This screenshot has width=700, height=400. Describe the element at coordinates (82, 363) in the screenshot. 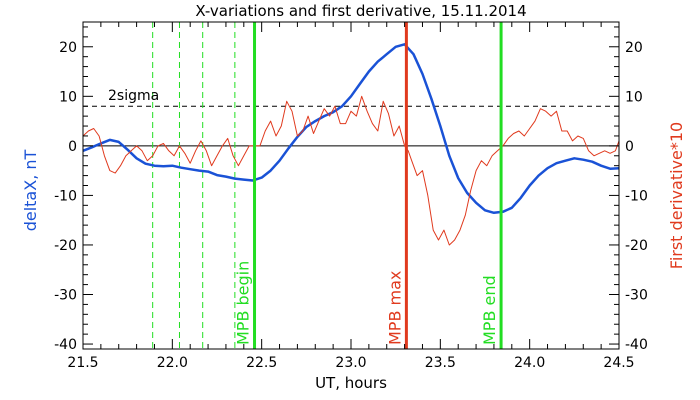

I see `x-tick-label: 21.5` at that location.